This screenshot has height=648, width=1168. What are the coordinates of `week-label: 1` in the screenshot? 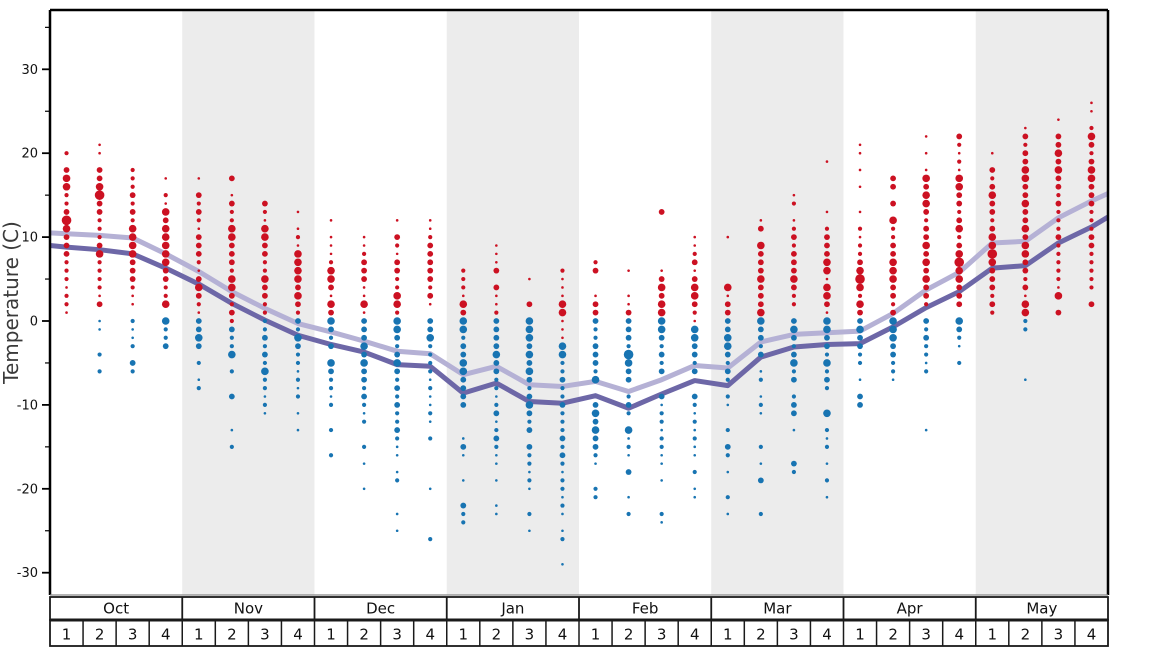 It's located at (728, 635).